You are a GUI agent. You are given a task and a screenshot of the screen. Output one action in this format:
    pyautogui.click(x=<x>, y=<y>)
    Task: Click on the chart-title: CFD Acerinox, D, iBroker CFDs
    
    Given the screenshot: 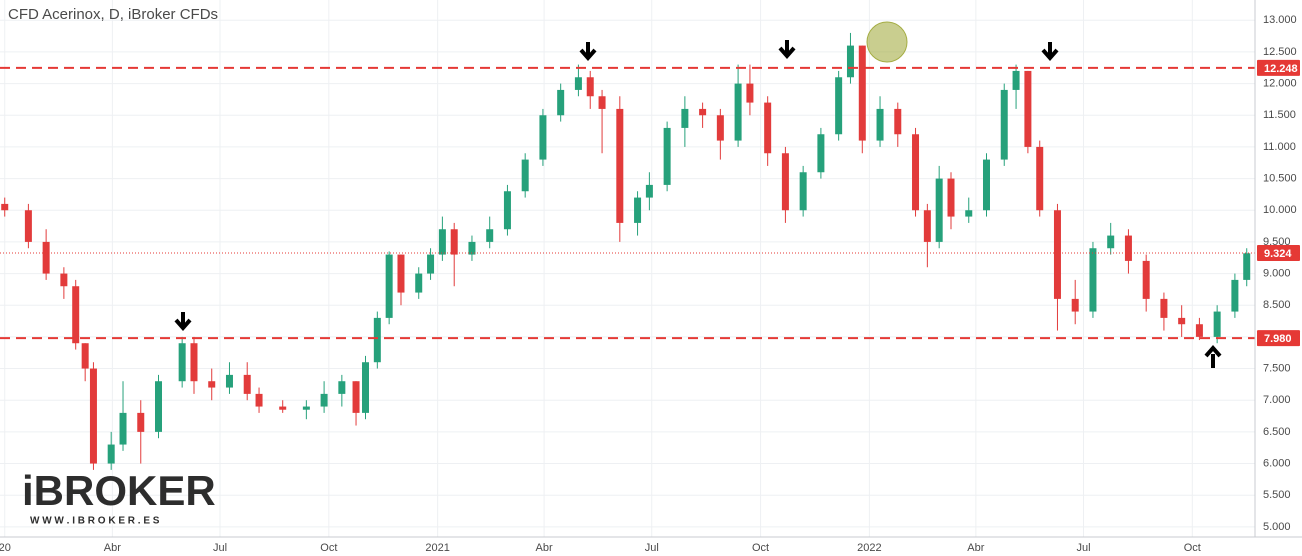 What is the action you would take?
    pyautogui.click(x=113, y=14)
    